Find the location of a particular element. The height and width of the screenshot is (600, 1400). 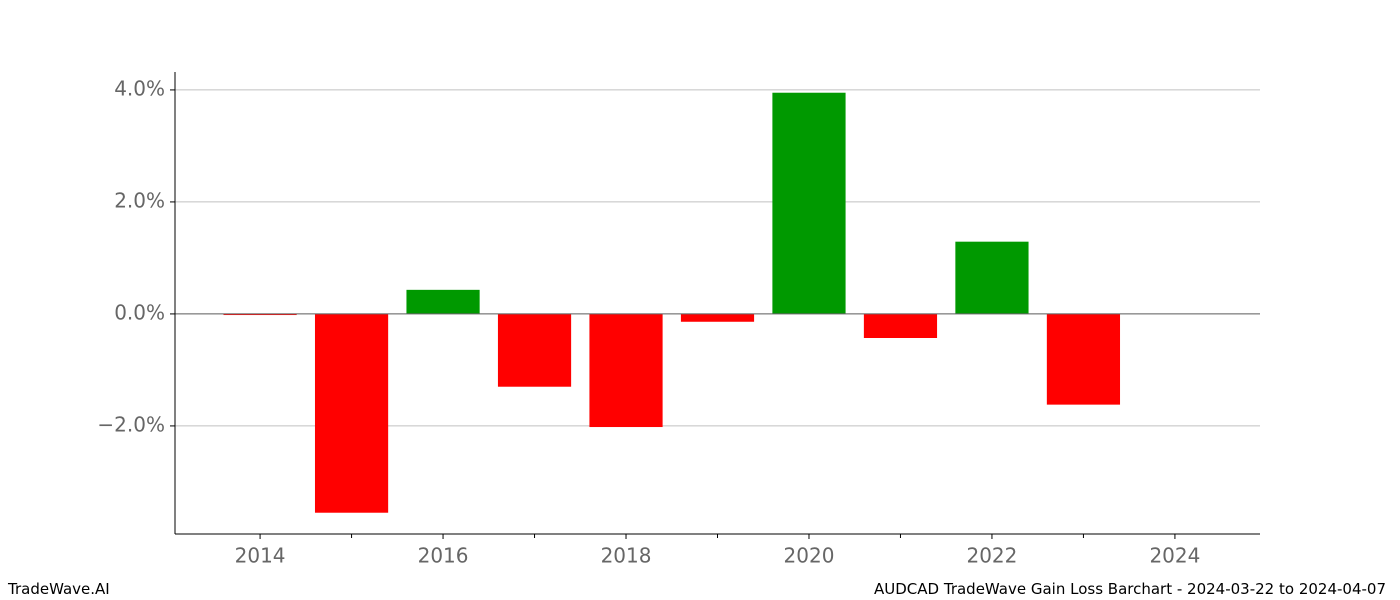

x-tick-label: 2014 is located at coordinates (260, 556).